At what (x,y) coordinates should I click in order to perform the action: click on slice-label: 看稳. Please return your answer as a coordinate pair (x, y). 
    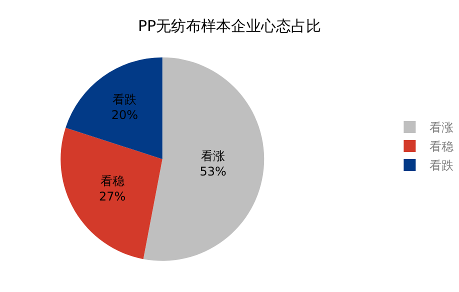
    Looking at the image, I should click on (112, 181).